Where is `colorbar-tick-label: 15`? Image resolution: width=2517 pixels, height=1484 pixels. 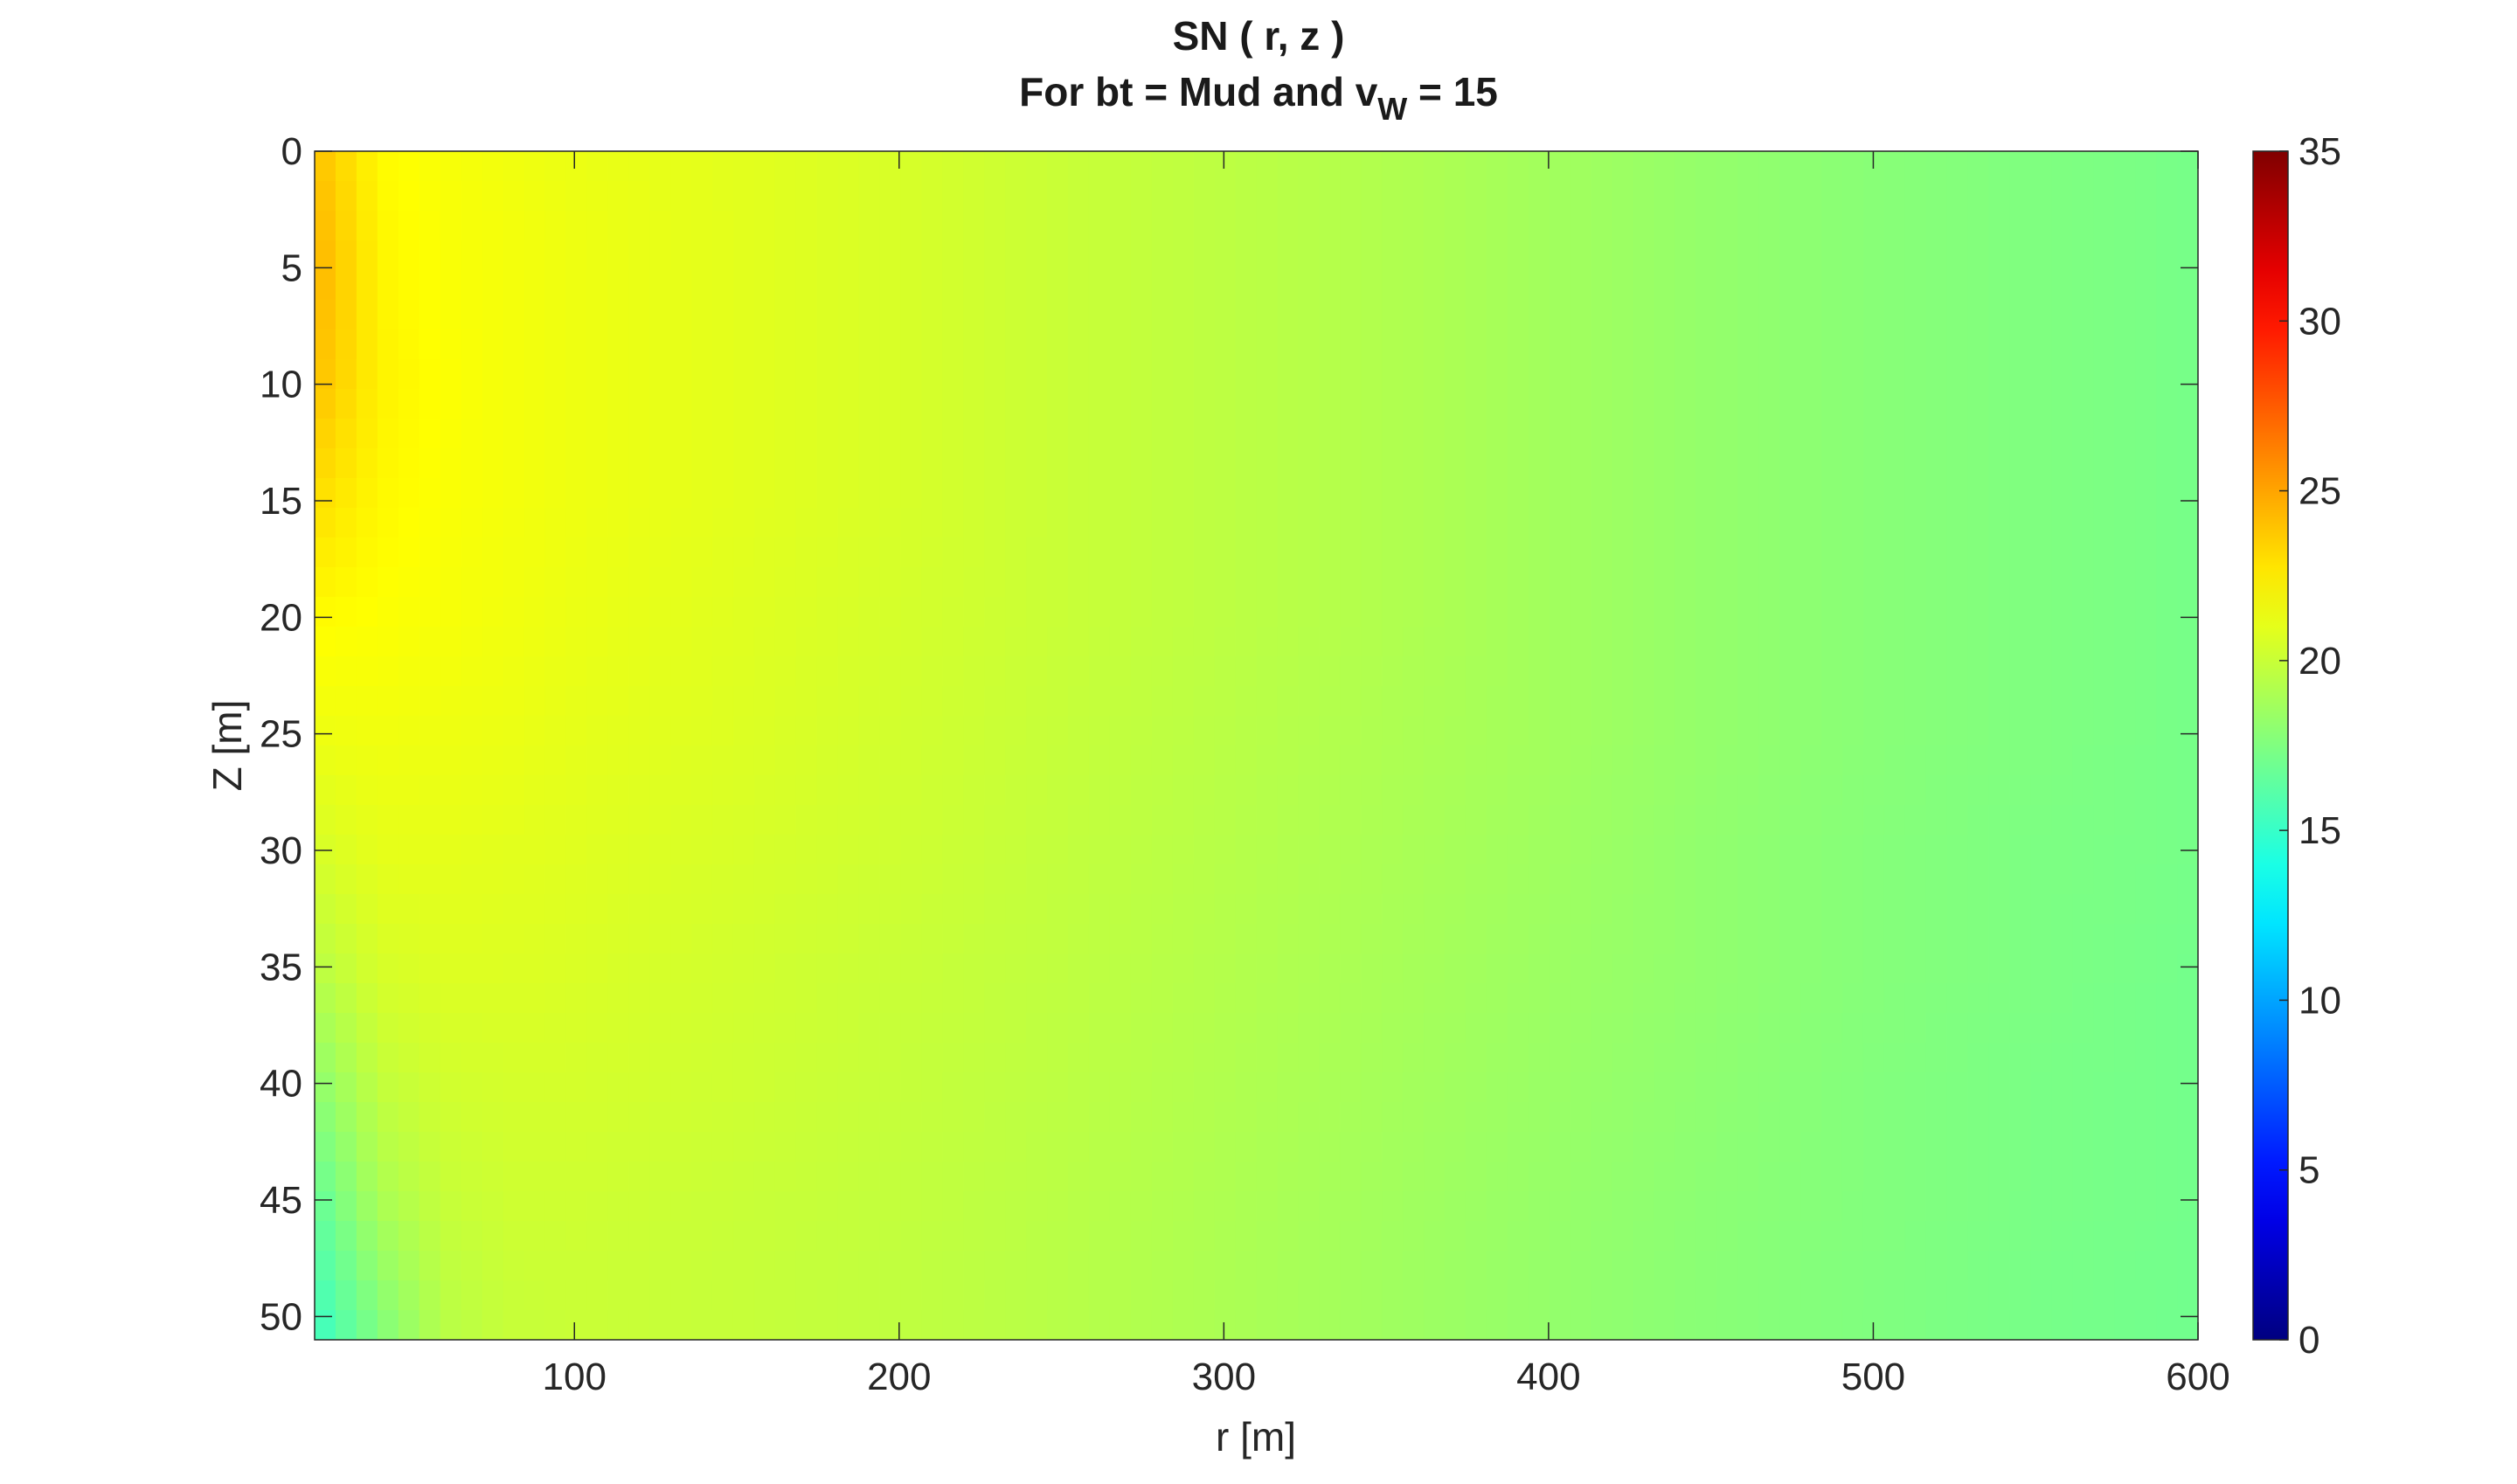
colorbar-tick-label: 15 is located at coordinates (2320, 830).